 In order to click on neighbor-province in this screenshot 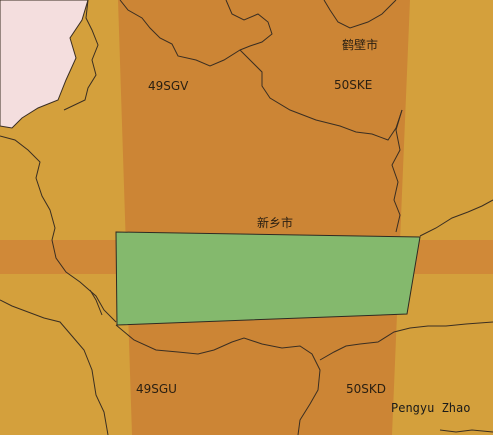, I will do `click(44, 64)`.